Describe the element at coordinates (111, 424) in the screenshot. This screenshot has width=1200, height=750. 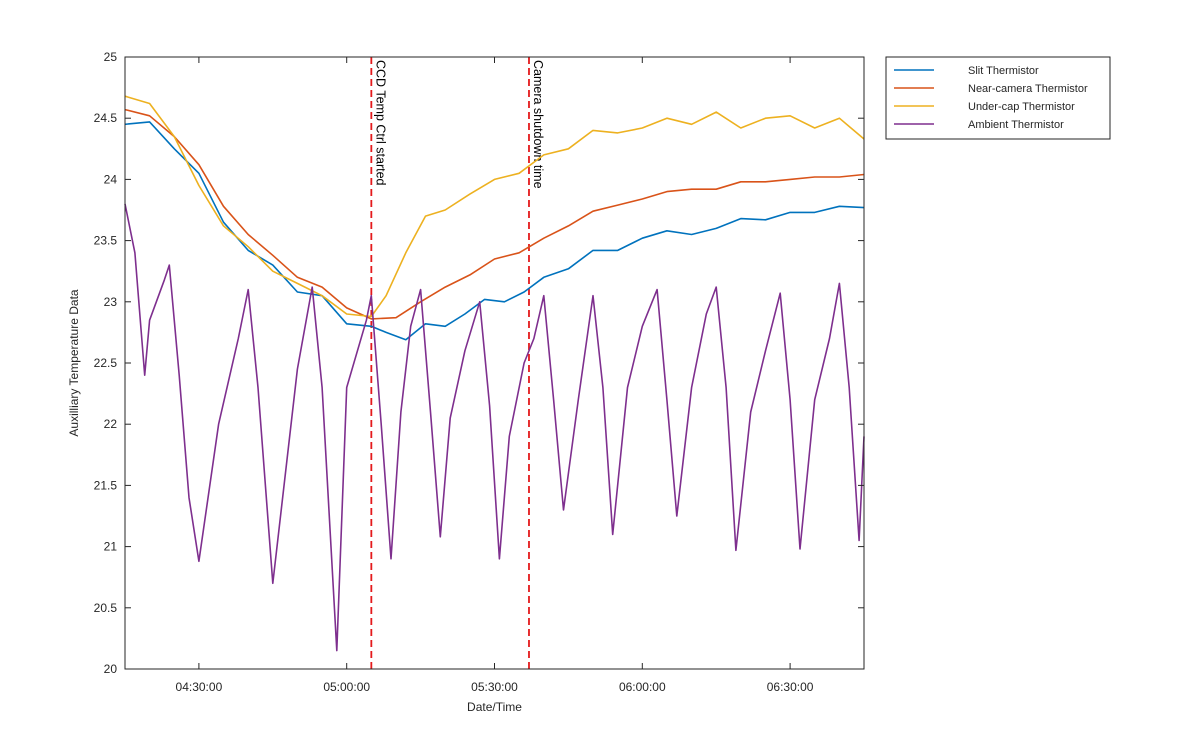
I see `y-tick-label: 22` at that location.